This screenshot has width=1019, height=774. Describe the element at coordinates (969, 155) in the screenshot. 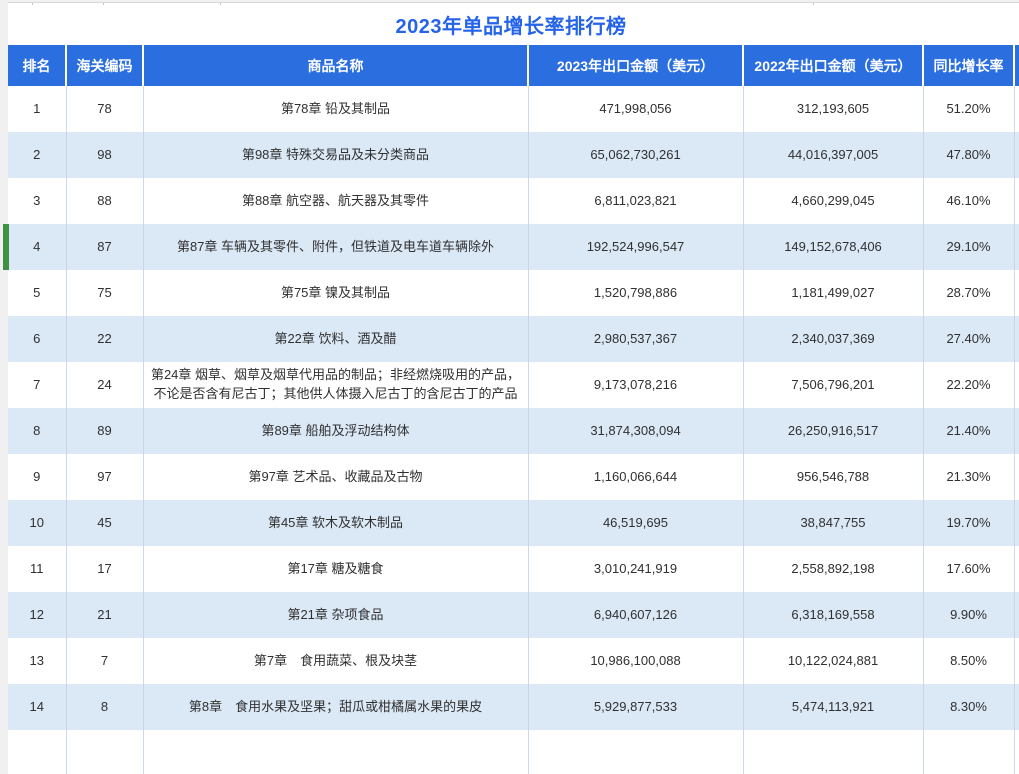

I see `growth-cell: 47.80%` at that location.